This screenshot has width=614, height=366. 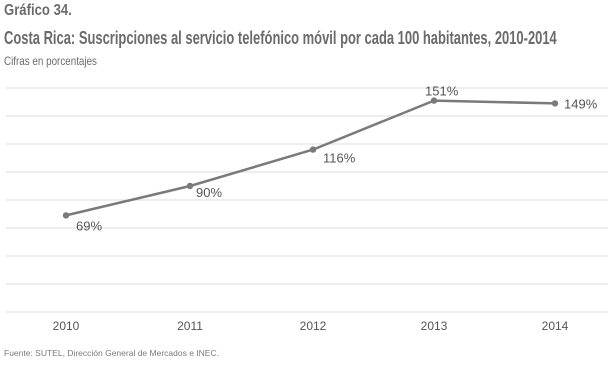 What do you see at coordinates (209, 192) in the screenshot?
I see `data-label: 90%` at bounding box center [209, 192].